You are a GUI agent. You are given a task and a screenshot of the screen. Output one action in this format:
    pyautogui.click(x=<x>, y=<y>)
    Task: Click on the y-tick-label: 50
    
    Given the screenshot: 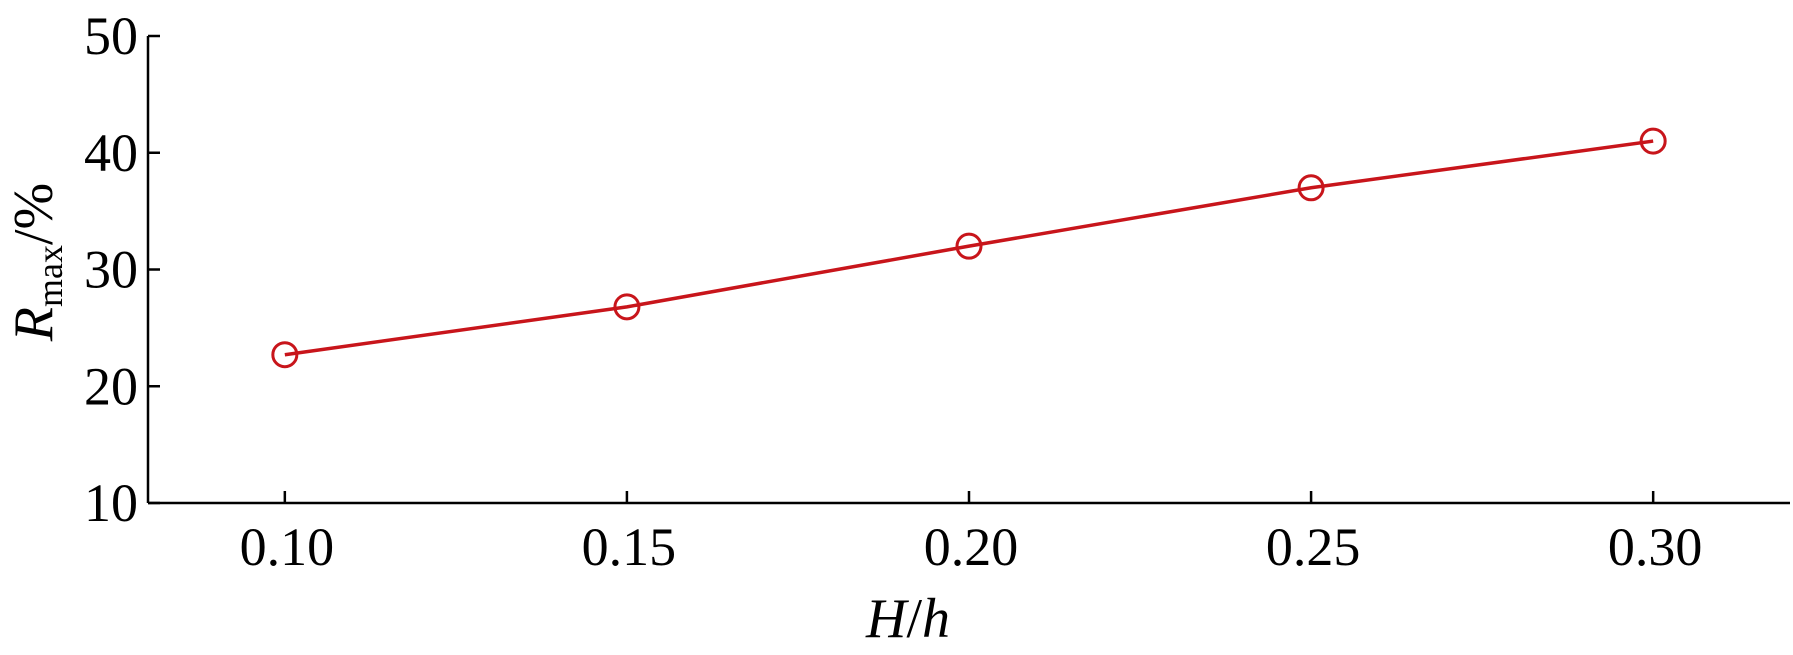 What is the action you would take?
    pyautogui.click(x=111, y=36)
    